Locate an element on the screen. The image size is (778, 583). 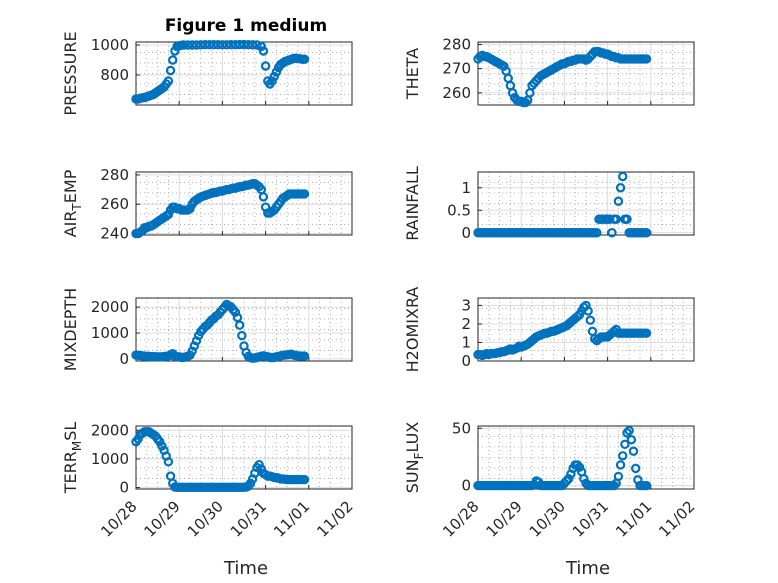
x-axis-label-right: Time is located at coordinates (587, 568).